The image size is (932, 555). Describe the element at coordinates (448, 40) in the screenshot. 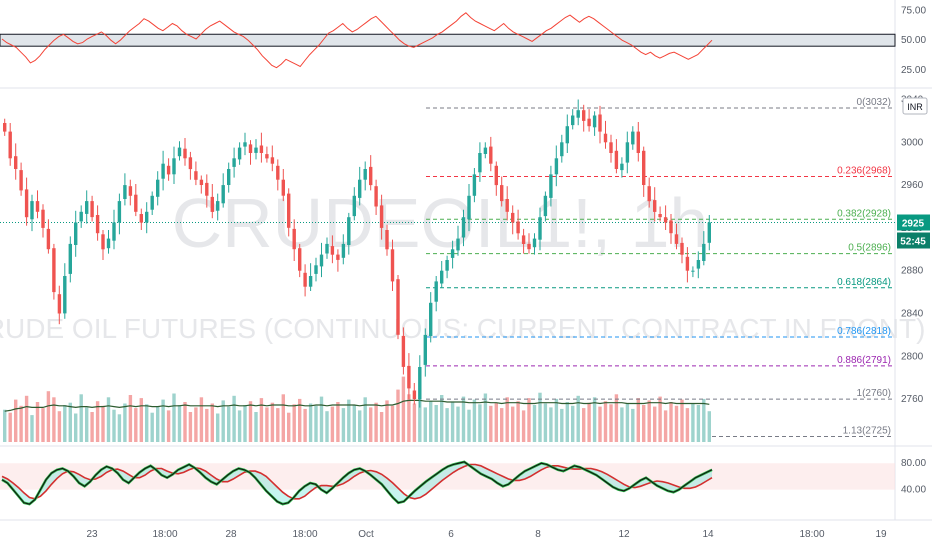

I see `rsi-panel` at that location.